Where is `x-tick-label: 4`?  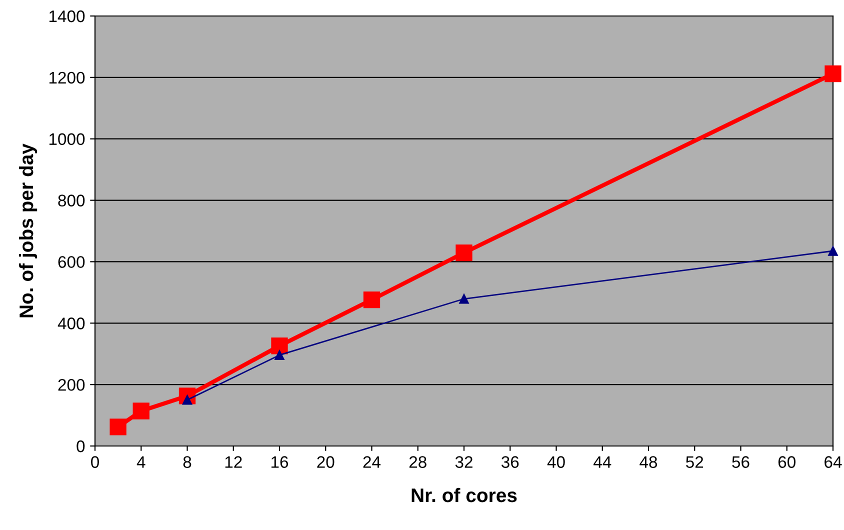
x-tick-label: 4 is located at coordinates (141, 462).